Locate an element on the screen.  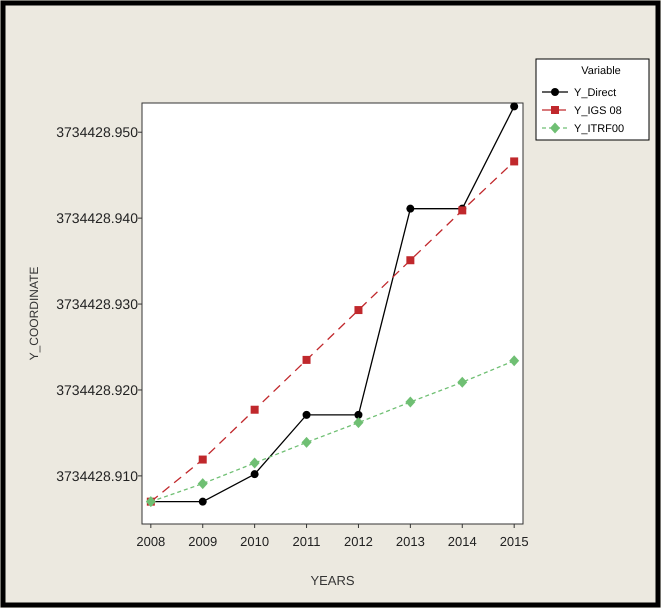
x-tick-label: 2015 is located at coordinates (514, 541).